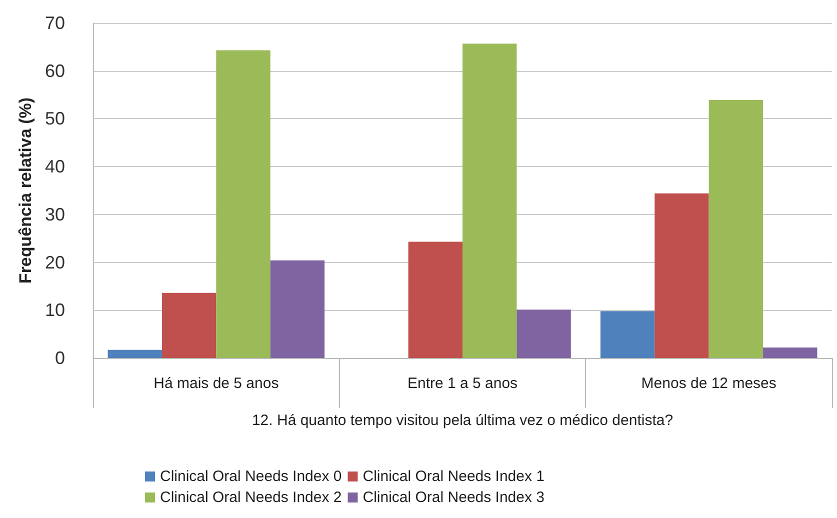  Describe the element at coordinates (216, 383) in the screenshot. I see `x-tick-label: Há mais de 5 anos` at that location.